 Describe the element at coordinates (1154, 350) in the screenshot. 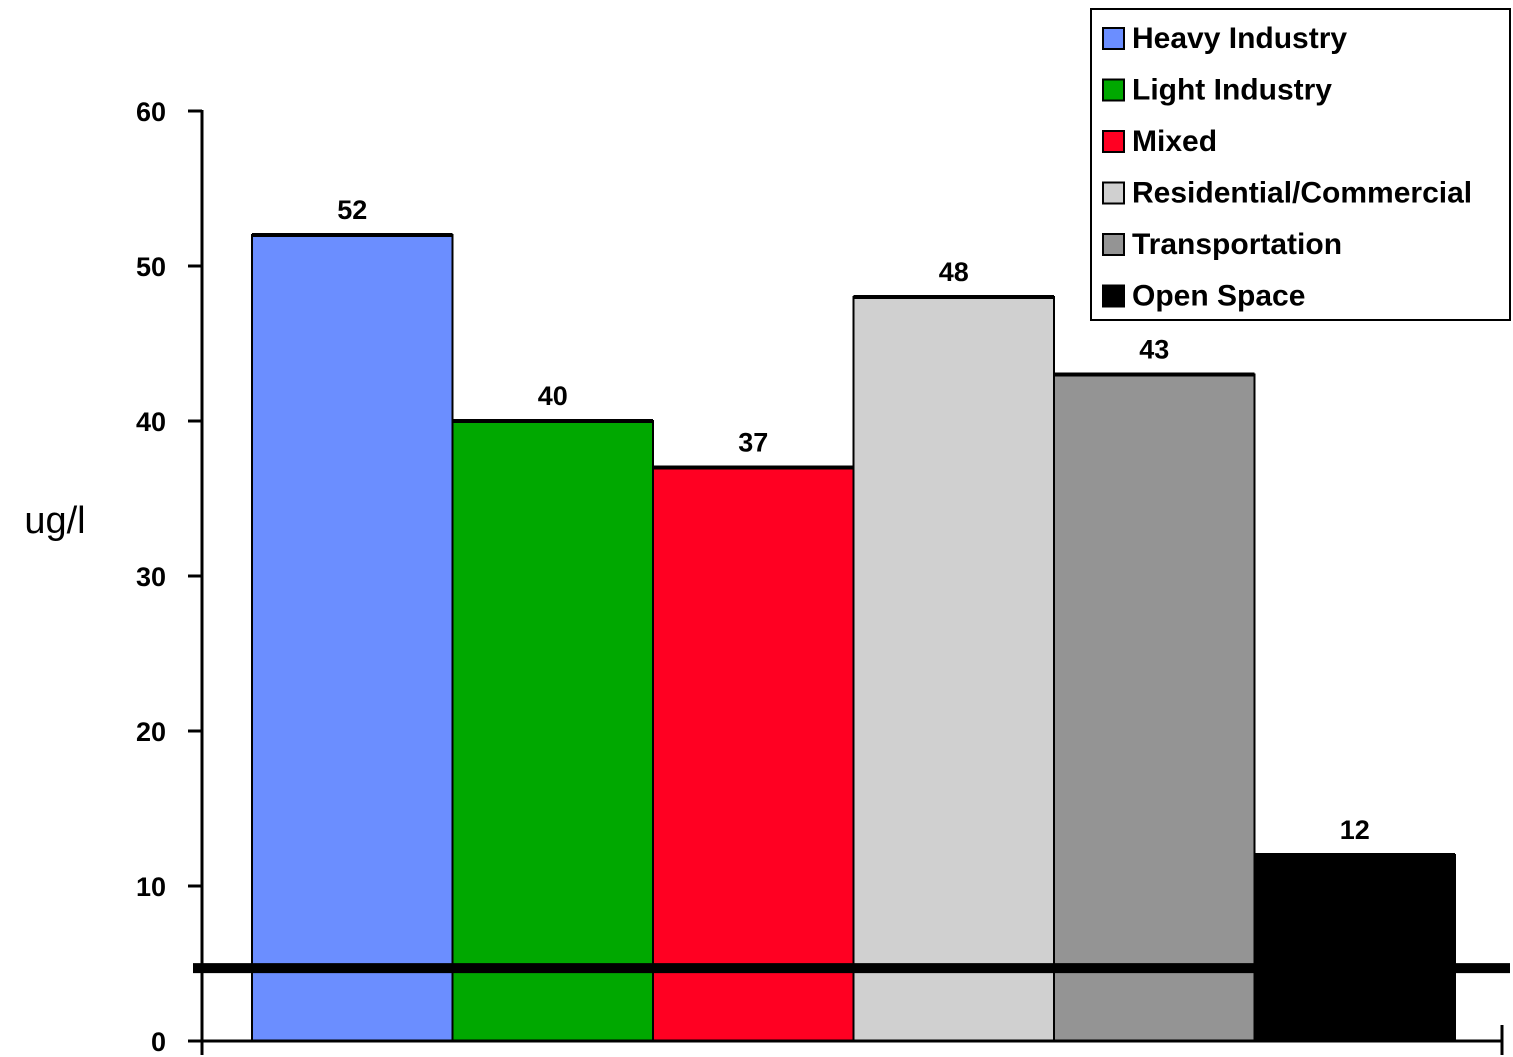

I see `data-label: 43` at that location.